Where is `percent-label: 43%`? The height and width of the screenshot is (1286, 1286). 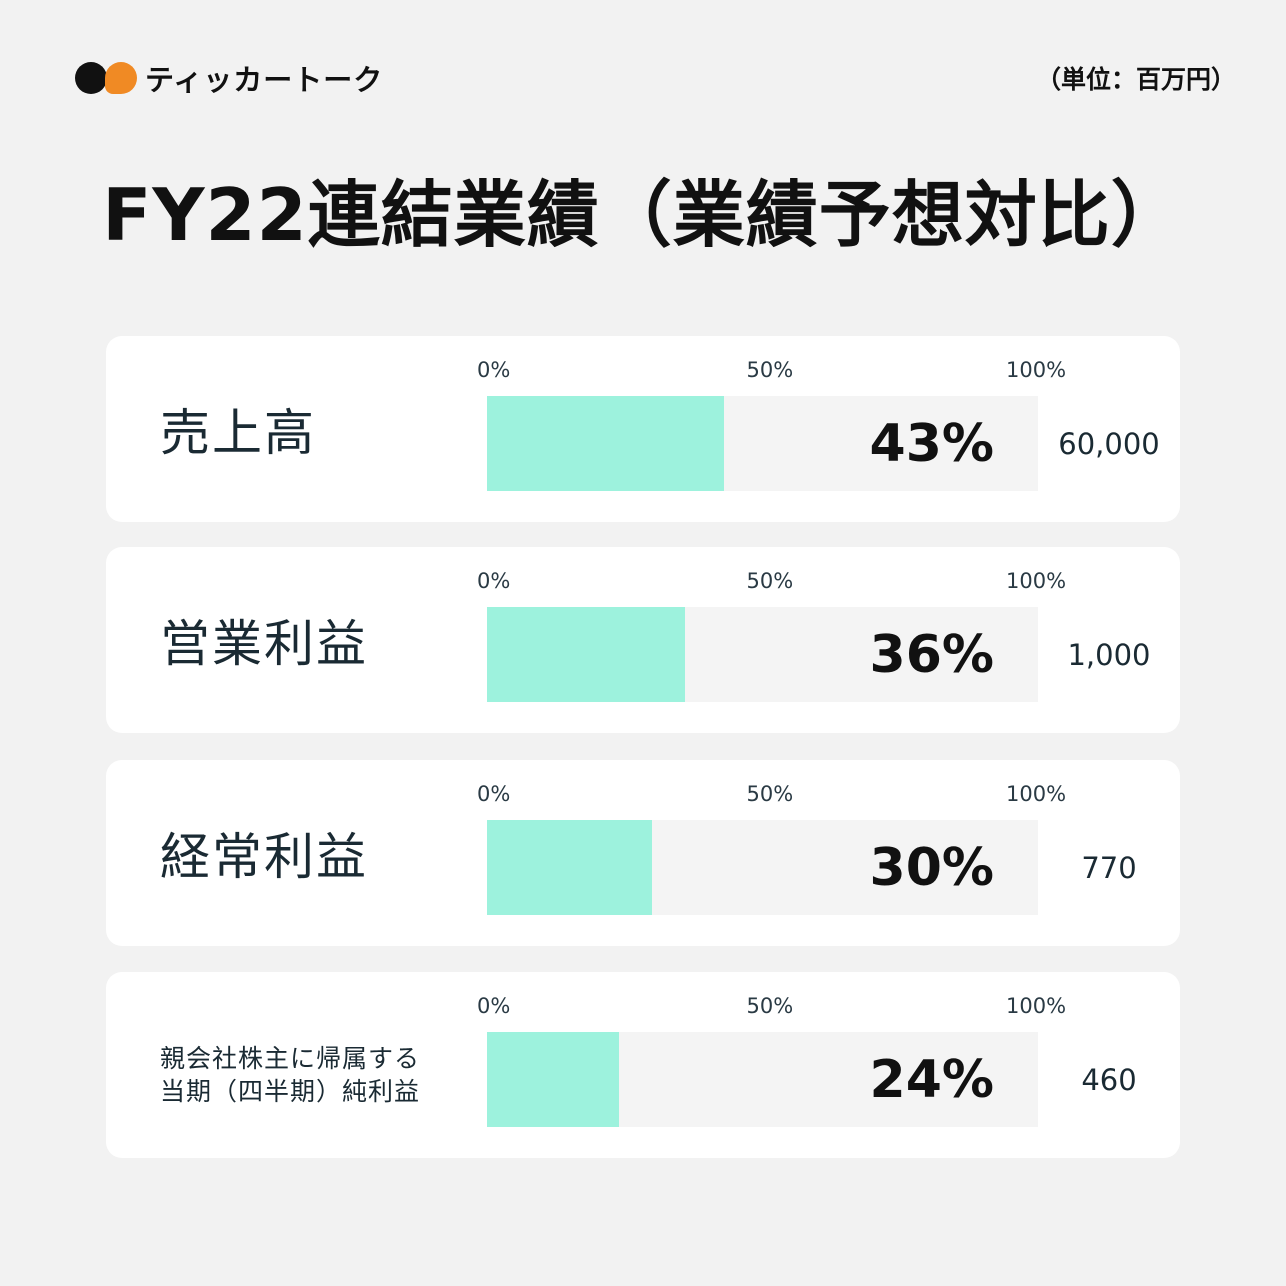
percent-label: 43% is located at coordinates (931, 443).